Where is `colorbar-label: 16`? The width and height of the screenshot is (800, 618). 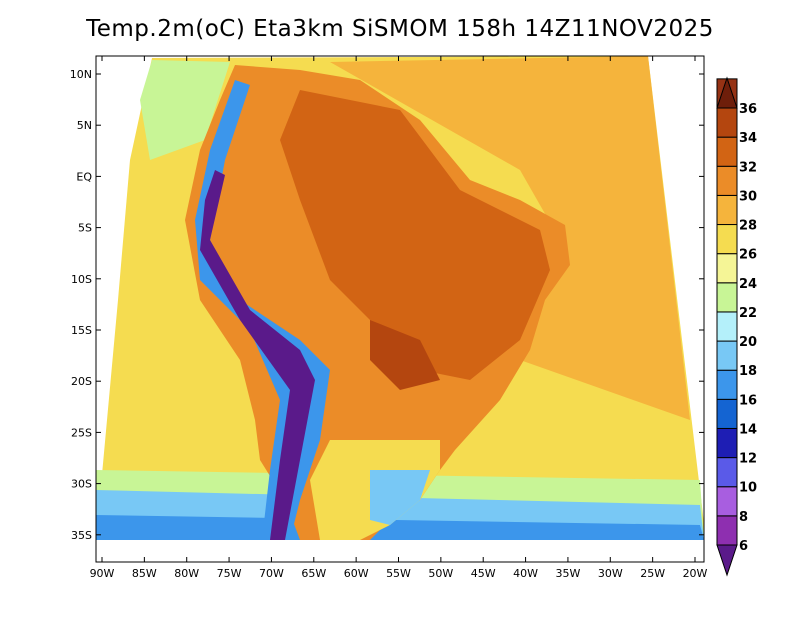
colorbar-label: 16 is located at coordinates (748, 400).